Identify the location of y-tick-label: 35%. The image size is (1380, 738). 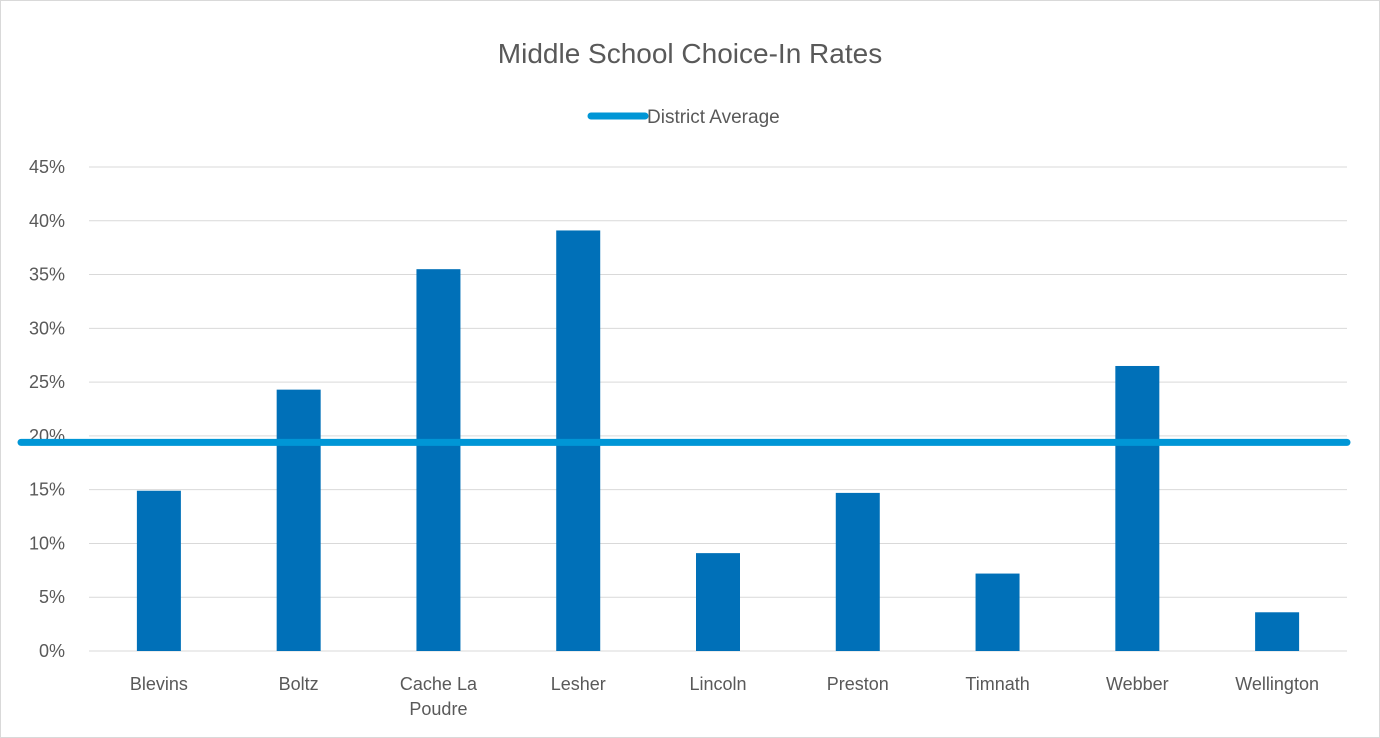
(47, 275).